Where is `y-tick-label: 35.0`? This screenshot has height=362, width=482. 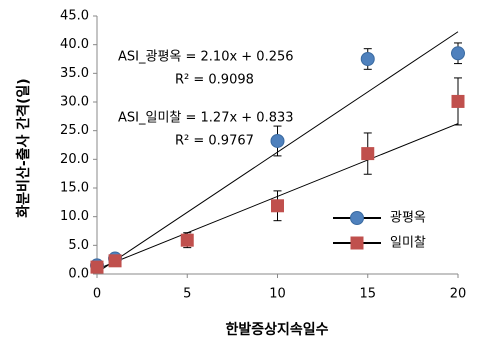
y-tick-label: 35.0 is located at coordinates (74, 73).